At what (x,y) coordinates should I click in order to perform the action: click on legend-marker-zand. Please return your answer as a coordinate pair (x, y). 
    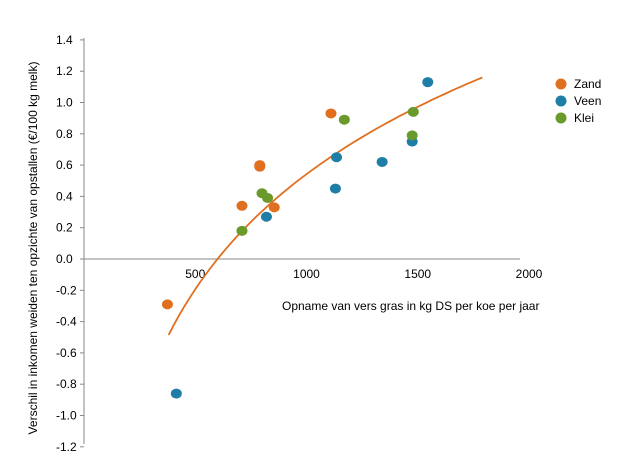
    Looking at the image, I should click on (561, 84).